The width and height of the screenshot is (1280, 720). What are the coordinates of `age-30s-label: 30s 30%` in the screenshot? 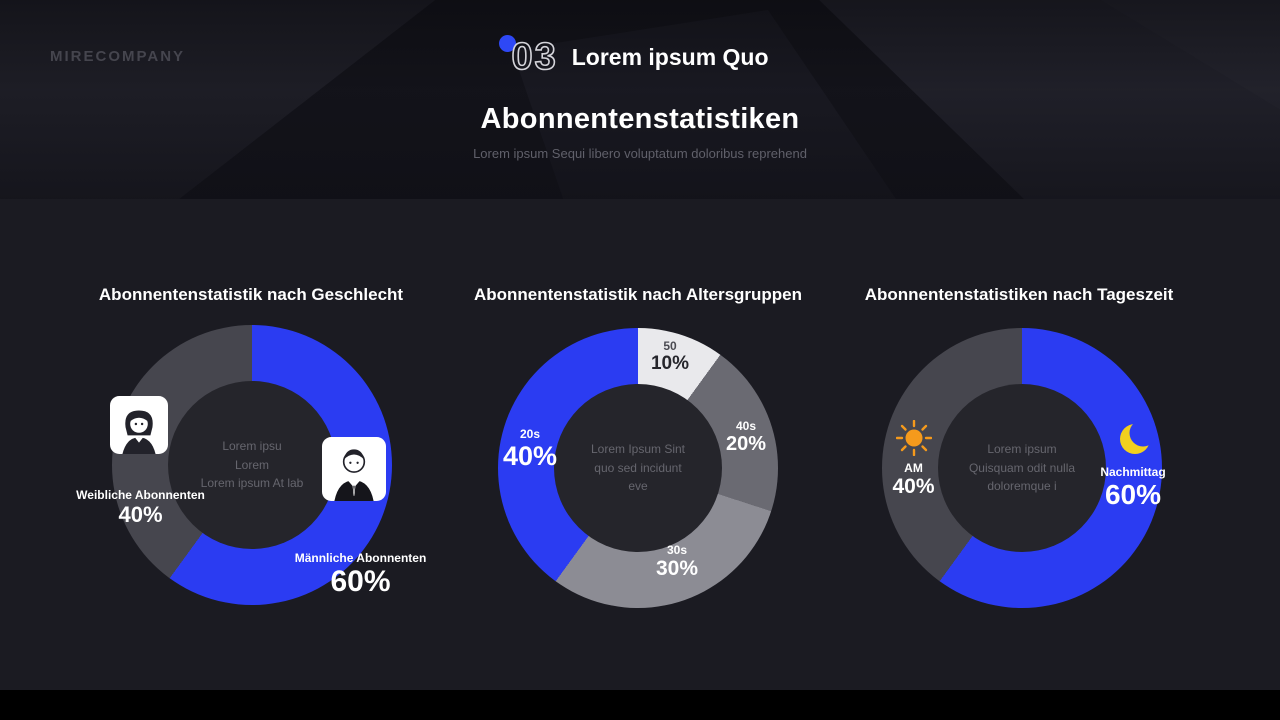 It's located at (677, 562).